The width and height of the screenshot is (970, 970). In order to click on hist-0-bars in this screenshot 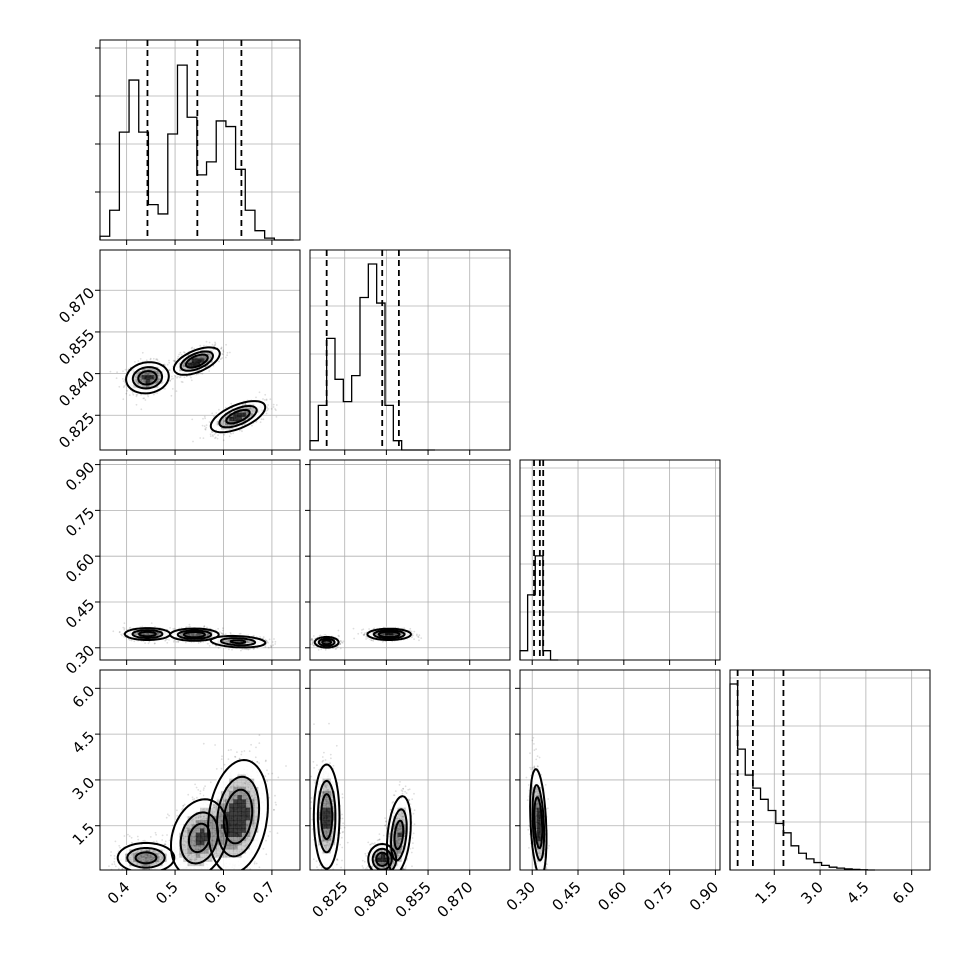, I will do `click(196, 152)`.